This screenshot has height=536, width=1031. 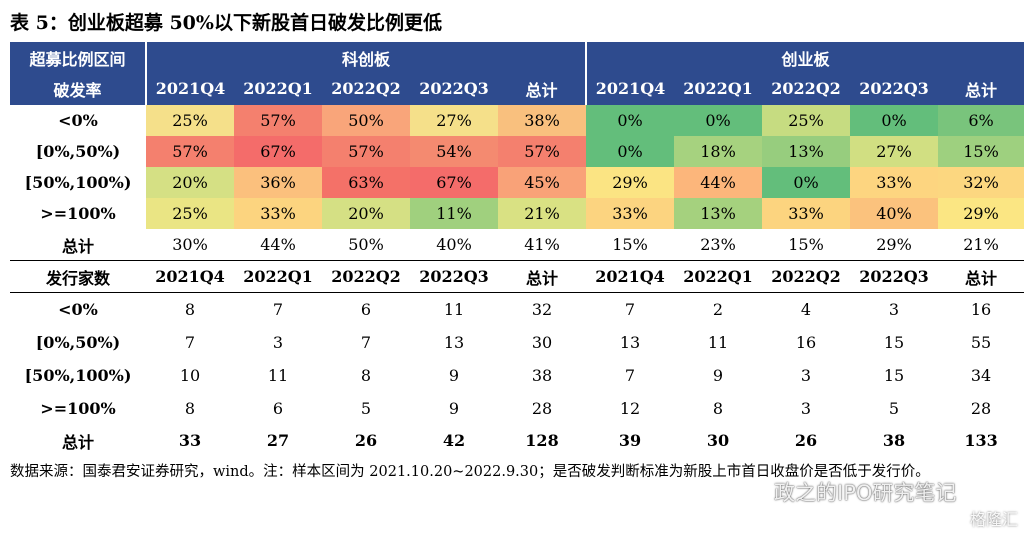 I want to click on header-row-boards: 超募比例区间 科创板 创业板, so click(x=517, y=57).